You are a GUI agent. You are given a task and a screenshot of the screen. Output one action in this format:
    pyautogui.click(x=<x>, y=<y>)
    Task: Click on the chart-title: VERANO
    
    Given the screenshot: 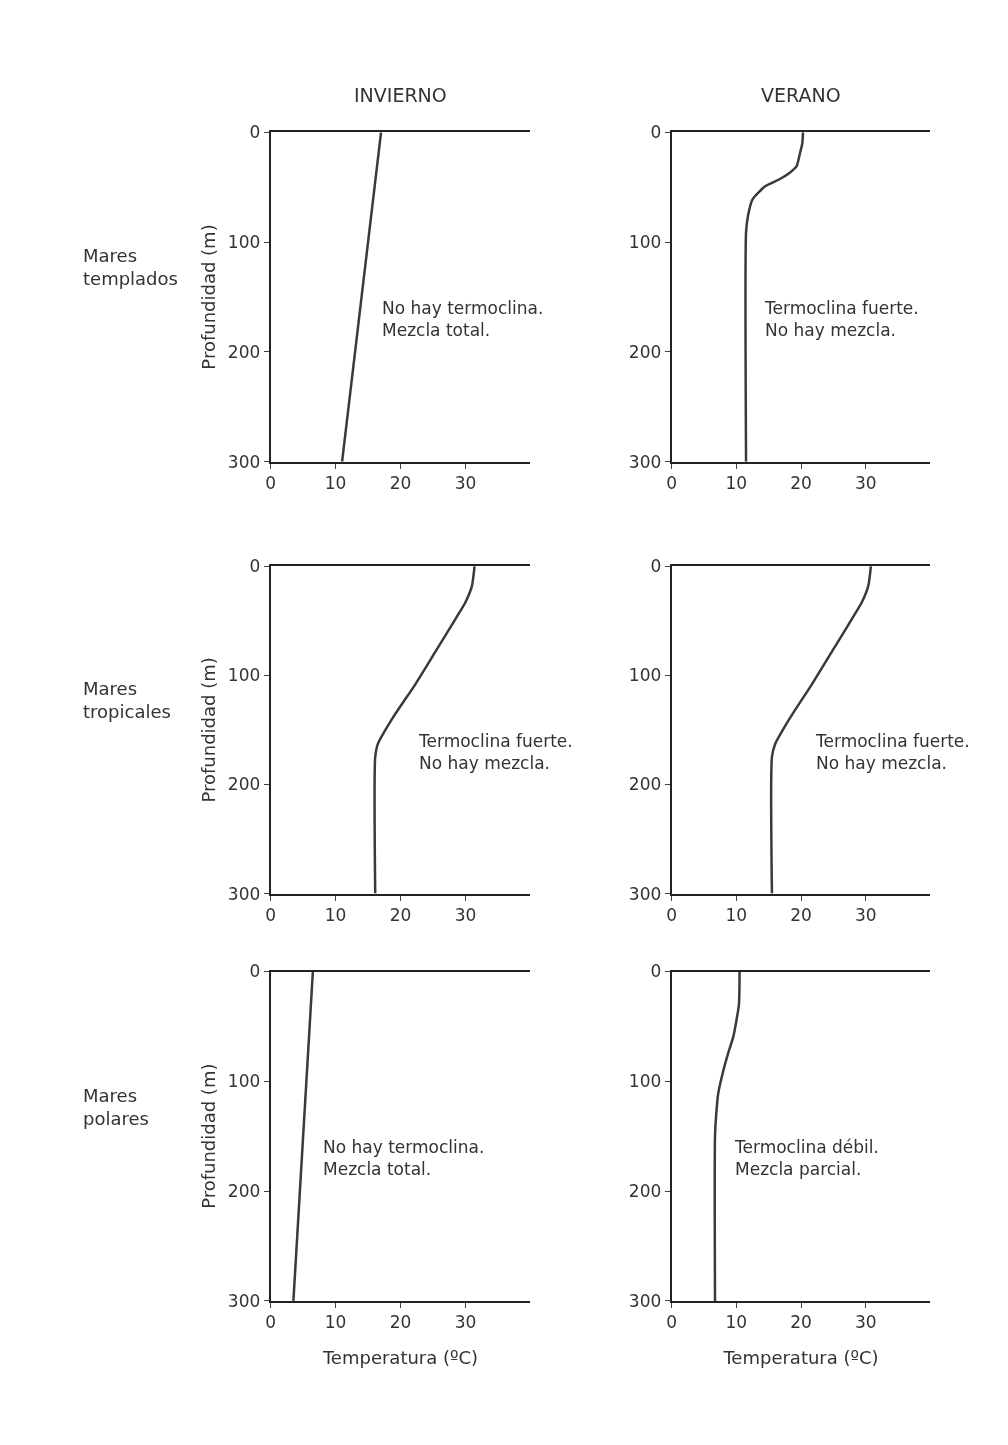 What is the action you would take?
    pyautogui.click(x=801, y=95)
    